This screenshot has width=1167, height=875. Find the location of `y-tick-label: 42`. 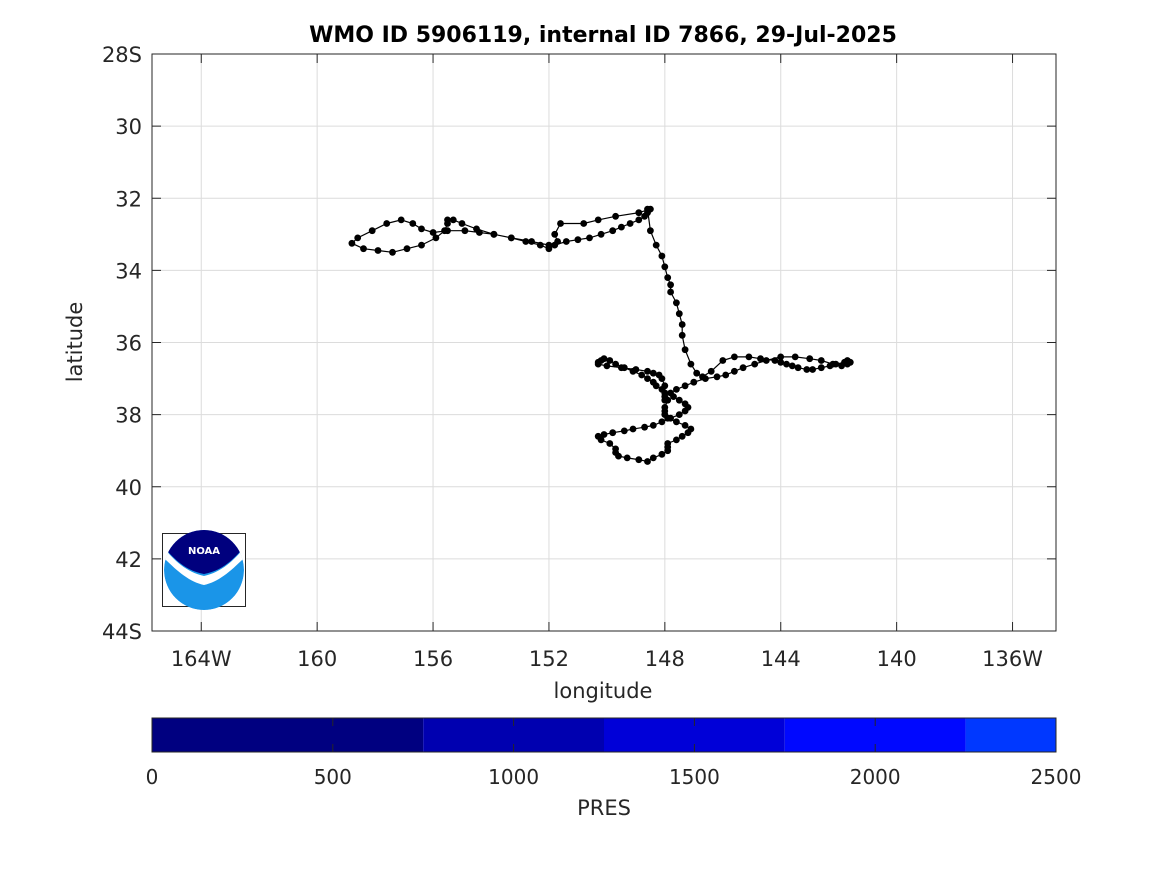

y-tick-label: 42 is located at coordinates (128, 560).